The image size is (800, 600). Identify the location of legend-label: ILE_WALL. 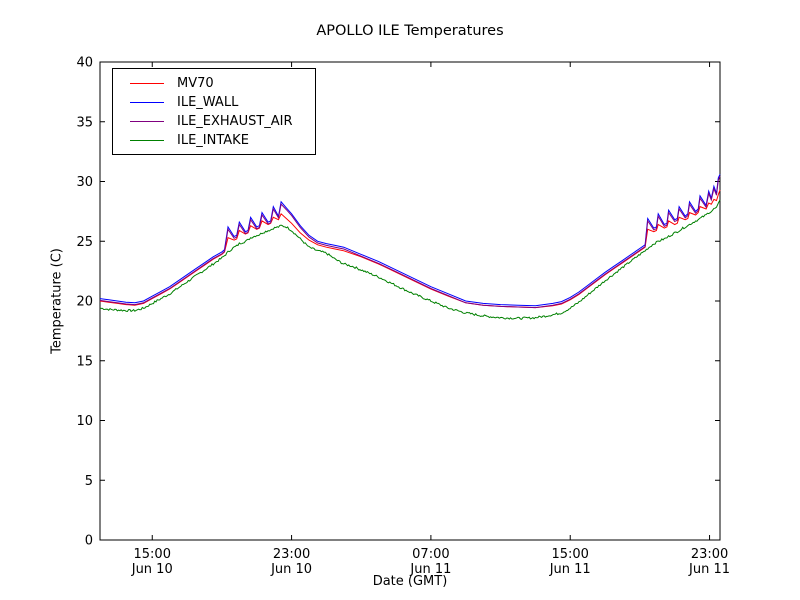
(208, 102).